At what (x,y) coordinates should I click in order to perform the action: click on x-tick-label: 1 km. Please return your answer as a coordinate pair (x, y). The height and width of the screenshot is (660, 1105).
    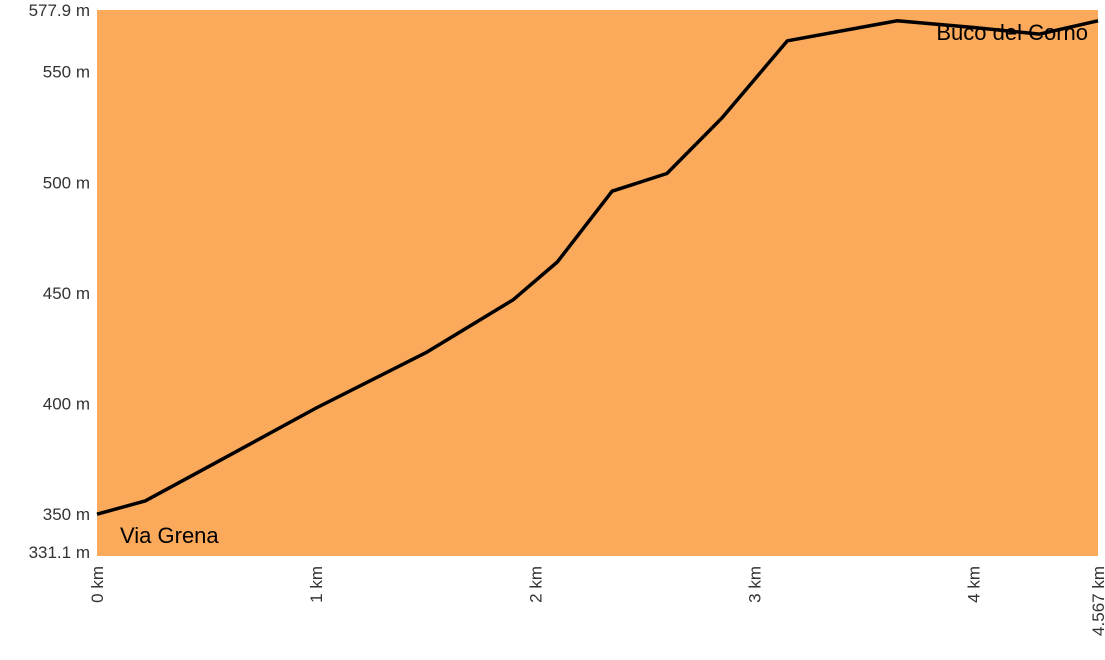
    Looking at the image, I should click on (316, 584).